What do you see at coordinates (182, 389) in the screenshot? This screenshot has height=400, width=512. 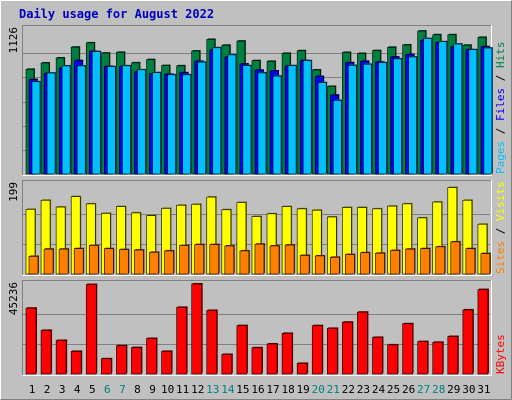 I see `x-tick-label: 11` at bounding box center [182, 389].